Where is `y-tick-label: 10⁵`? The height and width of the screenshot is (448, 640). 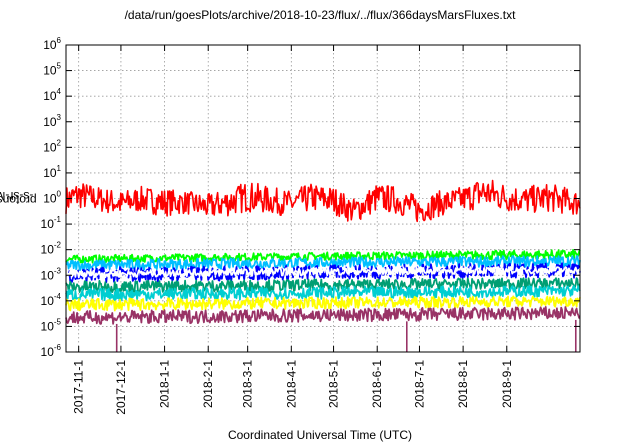
y-tick-label: 10⁵ is located at coordinates (52, 70).